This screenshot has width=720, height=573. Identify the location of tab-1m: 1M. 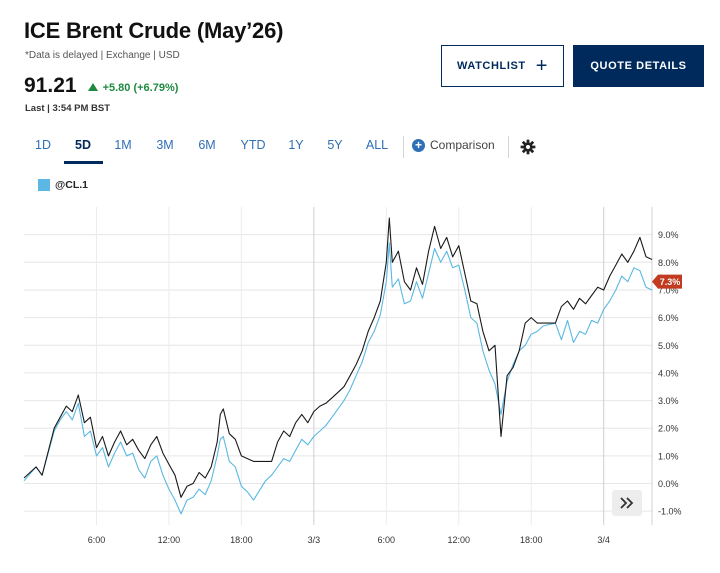
(123, 145).